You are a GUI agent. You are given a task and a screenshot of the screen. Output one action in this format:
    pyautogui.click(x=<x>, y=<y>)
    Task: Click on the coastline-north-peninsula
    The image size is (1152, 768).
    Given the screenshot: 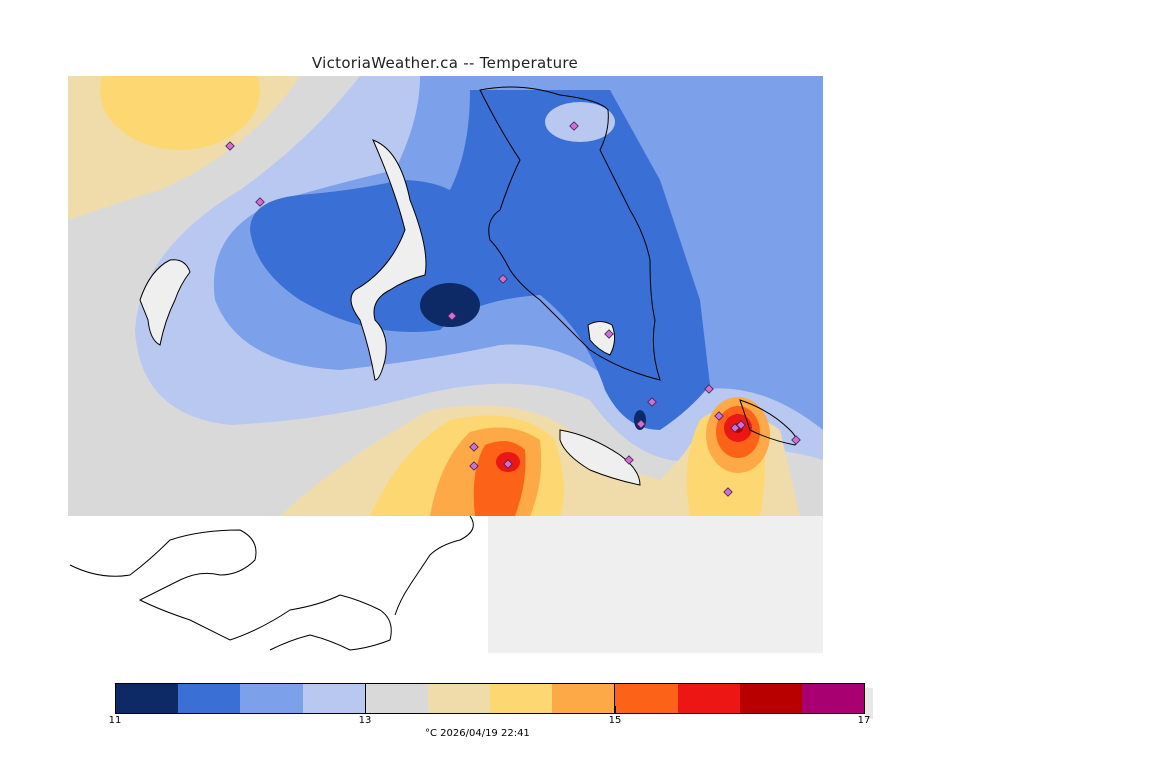 What is the action you would take?
    pyautogui.click(x=570, y=233)
    